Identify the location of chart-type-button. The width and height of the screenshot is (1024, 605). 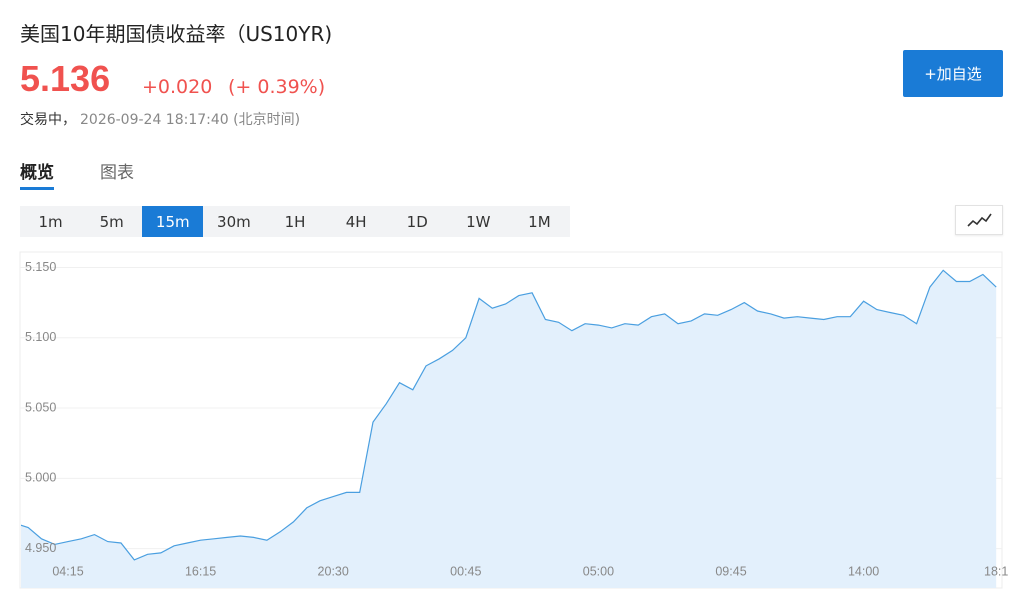
(979, 220).